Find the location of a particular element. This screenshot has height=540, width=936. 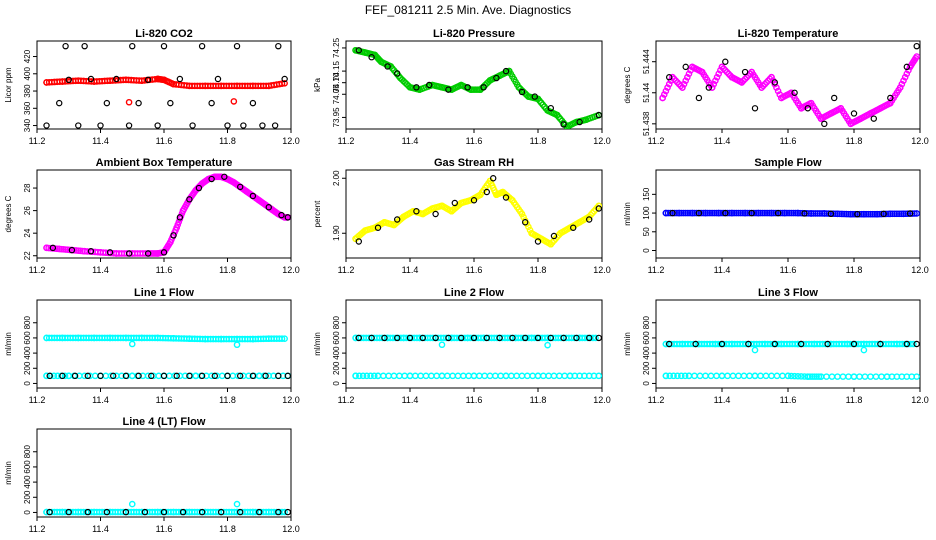

y-axis-label: Licor ppm is located at coordinates (8, 84).